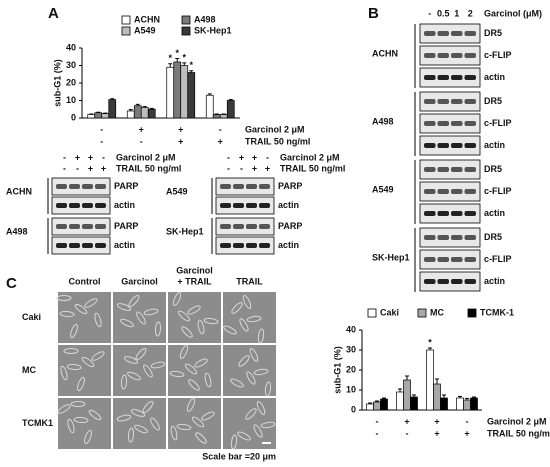 The width and height of the screenshot is (550, 467). What do you see at coordinates (275, 129) in the screenshot?
I see `treatment-label: Garcinol 2 μM` at bounding box center [275, 129].